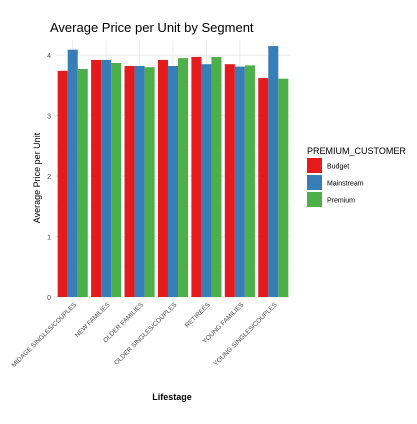 This screenshot has height=424, width=417. Describe the element at coordinates (37, 177) in the screenshot. I see `y-axis-label: Average Price per Unit` at that location.